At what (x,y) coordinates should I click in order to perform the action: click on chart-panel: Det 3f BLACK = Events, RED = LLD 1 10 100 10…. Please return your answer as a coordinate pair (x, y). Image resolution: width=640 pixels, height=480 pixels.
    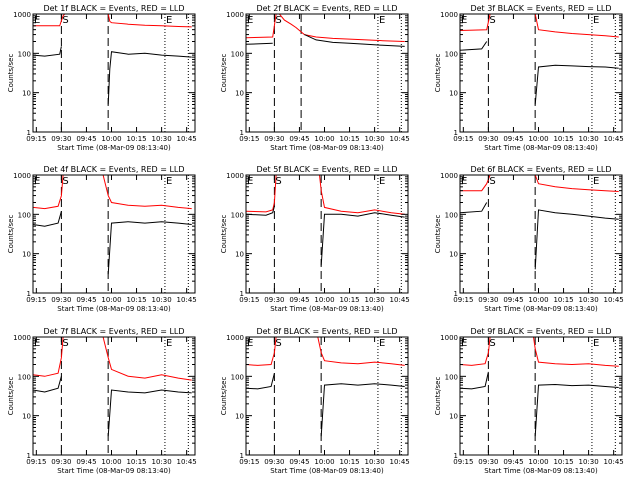
    Looking at the image, I should click on (529, 78).